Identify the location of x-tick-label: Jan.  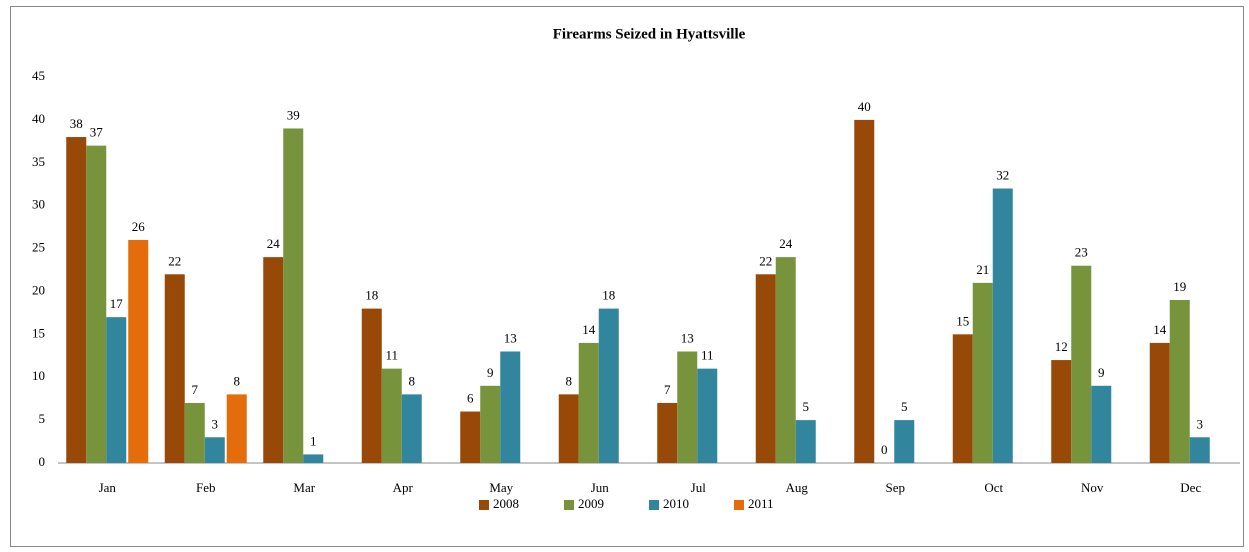
(108, 487).